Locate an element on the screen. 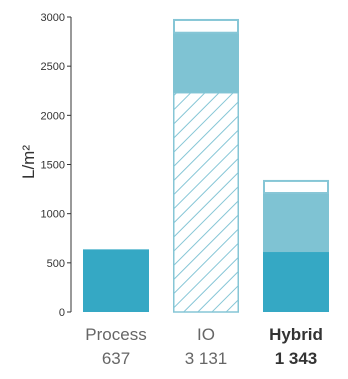 The height and width of the screenshot is (379, 348). bar-segment-process-solid-dark is located at coordinates (116, 280).